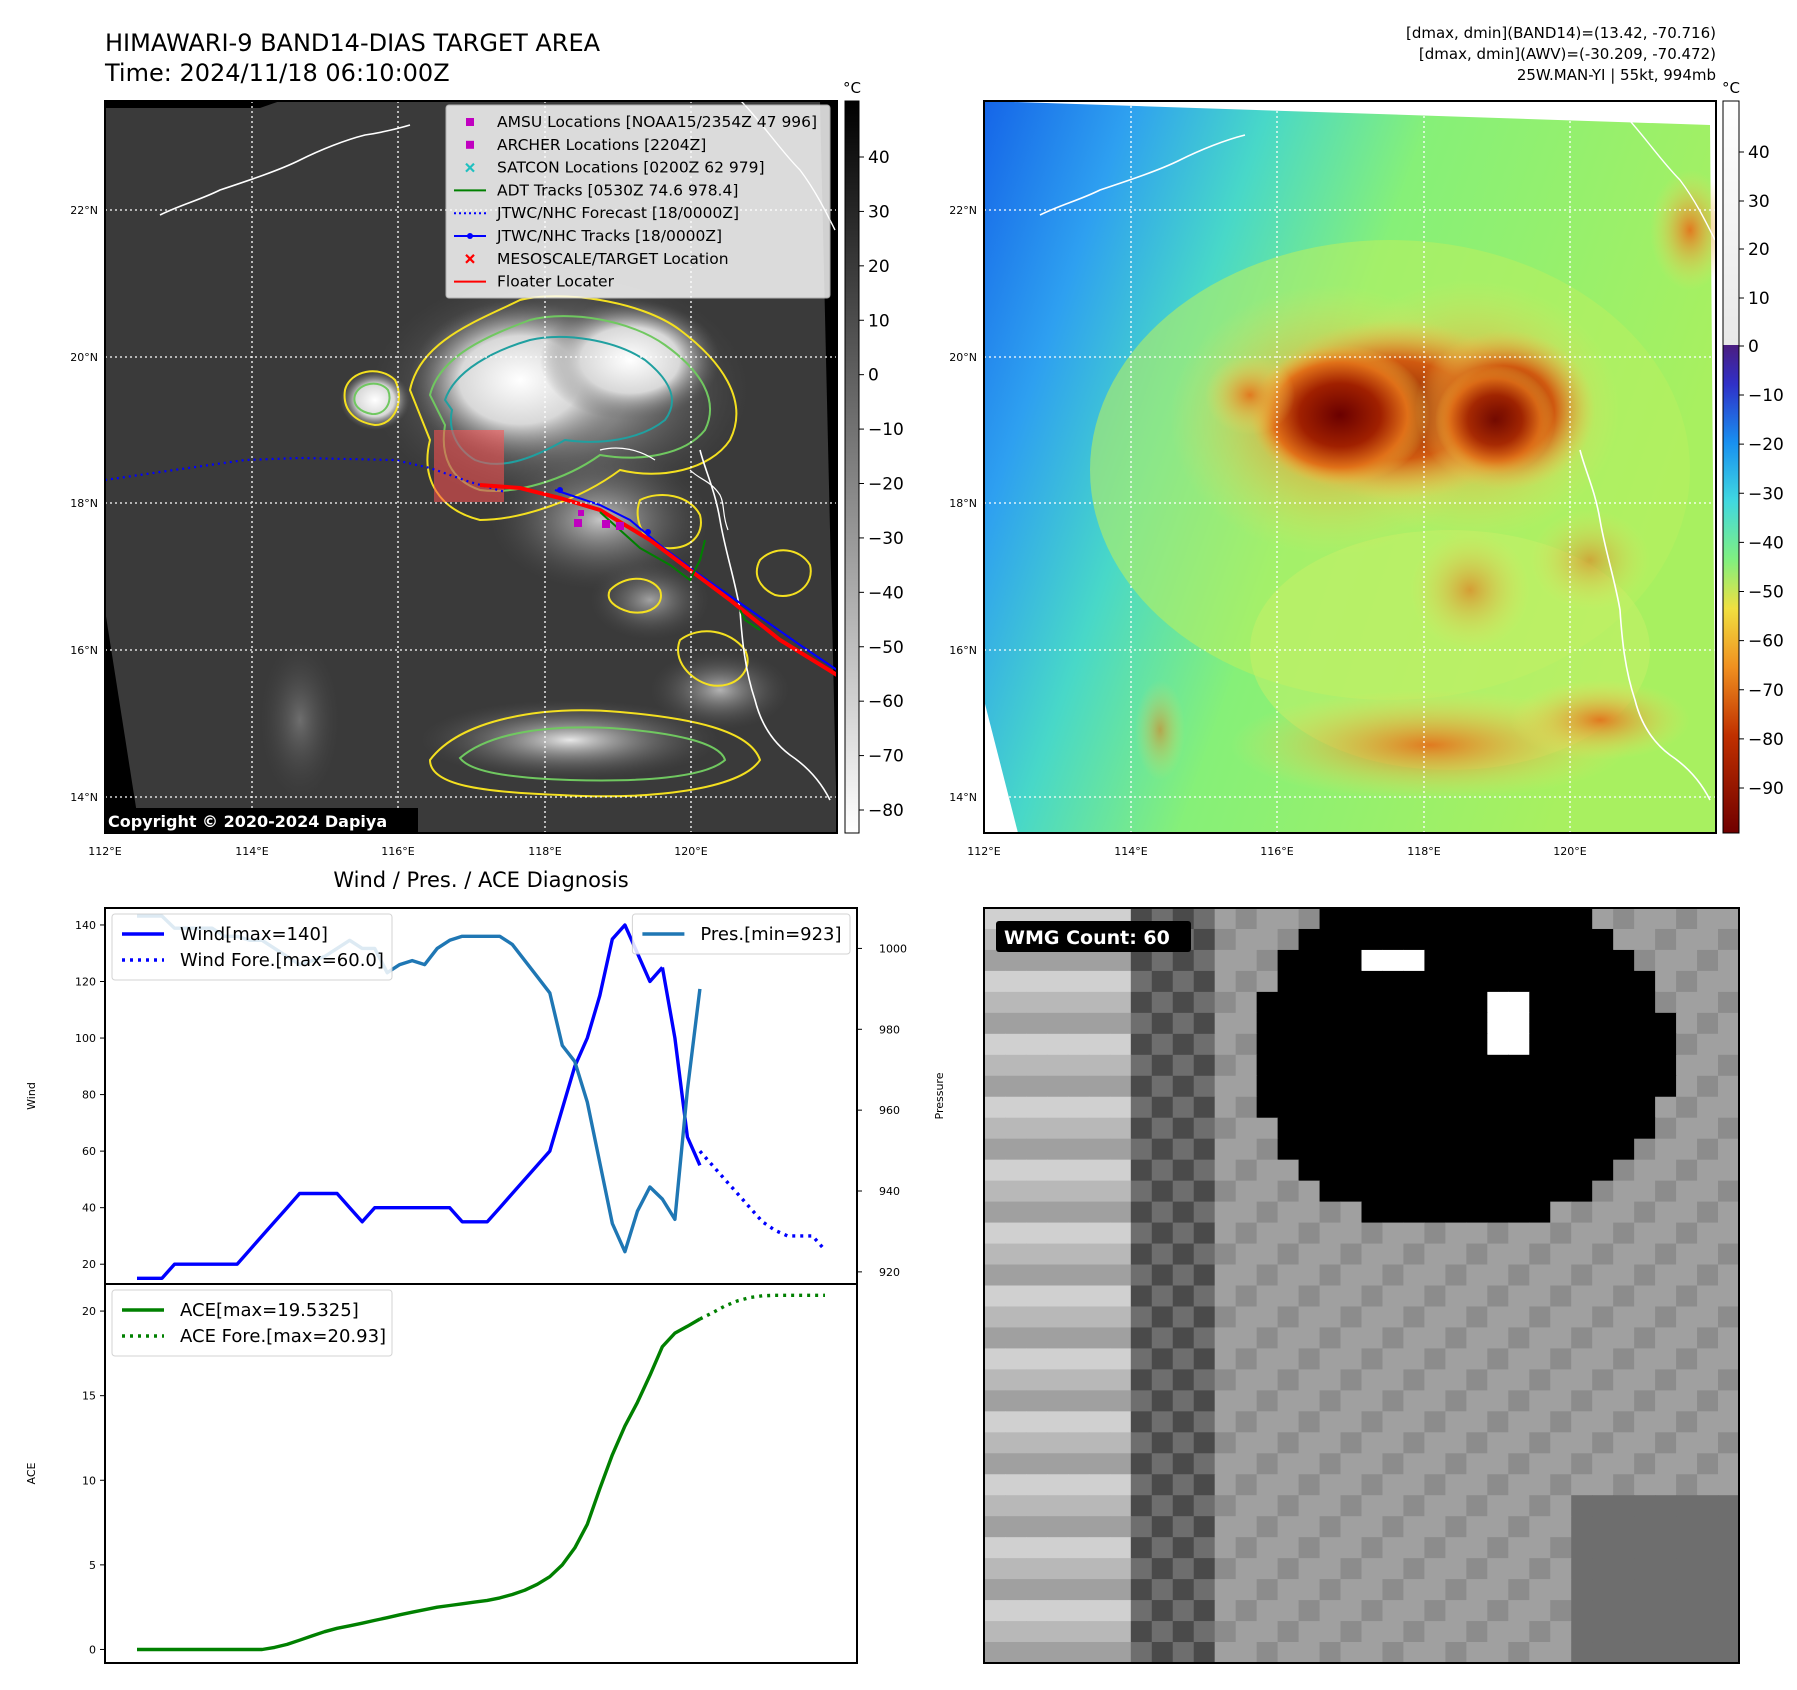 The width and height of the screenshot is (1797, 1690). What do you see at coordinates (631, 168) in the screenshot?
I see `legend-label: SATCON Locations [0200Z 62 979]` at bounding box center [631, 168].